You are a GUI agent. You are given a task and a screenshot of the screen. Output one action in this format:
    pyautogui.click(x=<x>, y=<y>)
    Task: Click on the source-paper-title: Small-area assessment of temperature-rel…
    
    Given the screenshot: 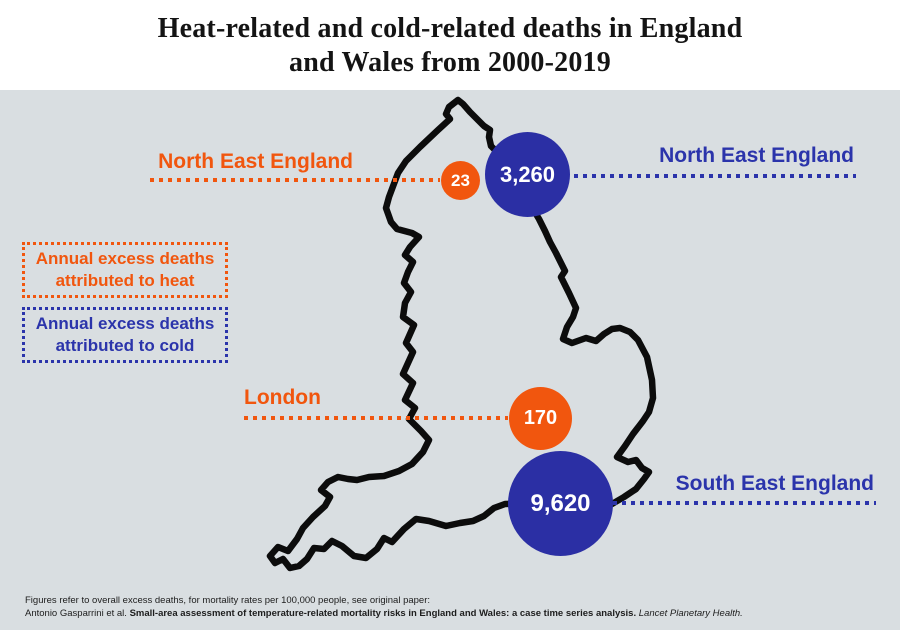 What is the action you would take?
    pyautogui.click(x=383, y=613)
    